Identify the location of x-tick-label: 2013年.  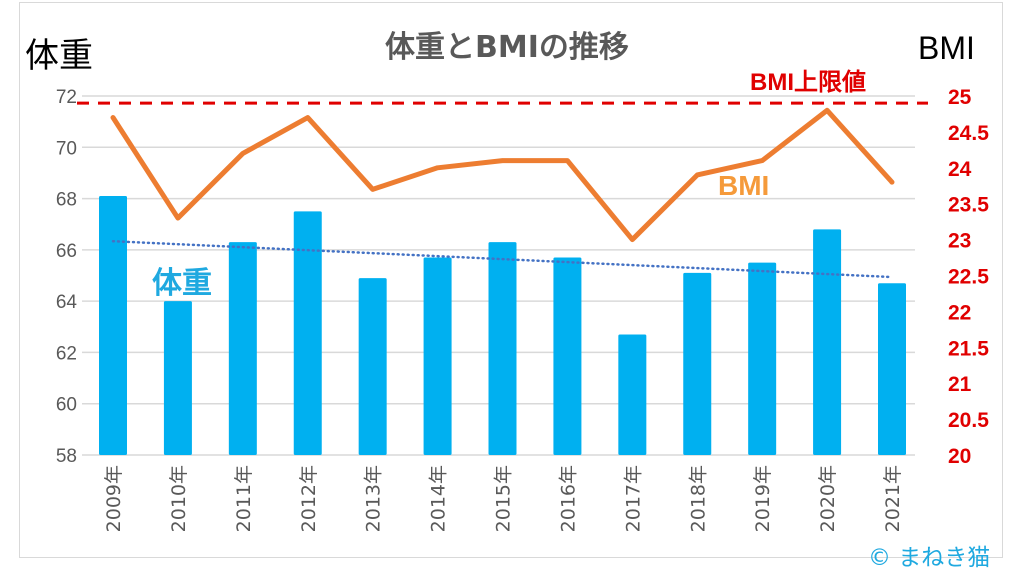
(374, 498).